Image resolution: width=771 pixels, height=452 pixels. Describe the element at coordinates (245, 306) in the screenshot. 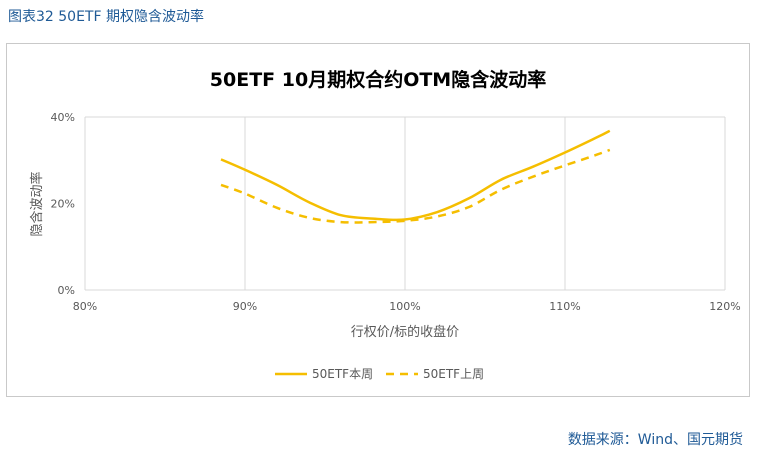

I see `x-tick-label: 90%` at that location.